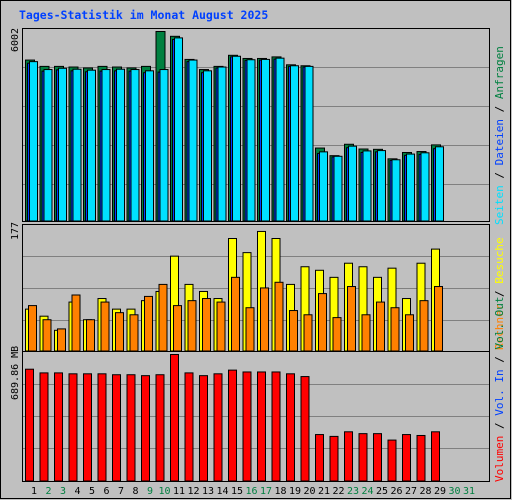 This screenshot has width=512, height=500. Describe the element at coordinates (309, 491) in the screenshot. I see `x-tick-day-20: 20` at that location.